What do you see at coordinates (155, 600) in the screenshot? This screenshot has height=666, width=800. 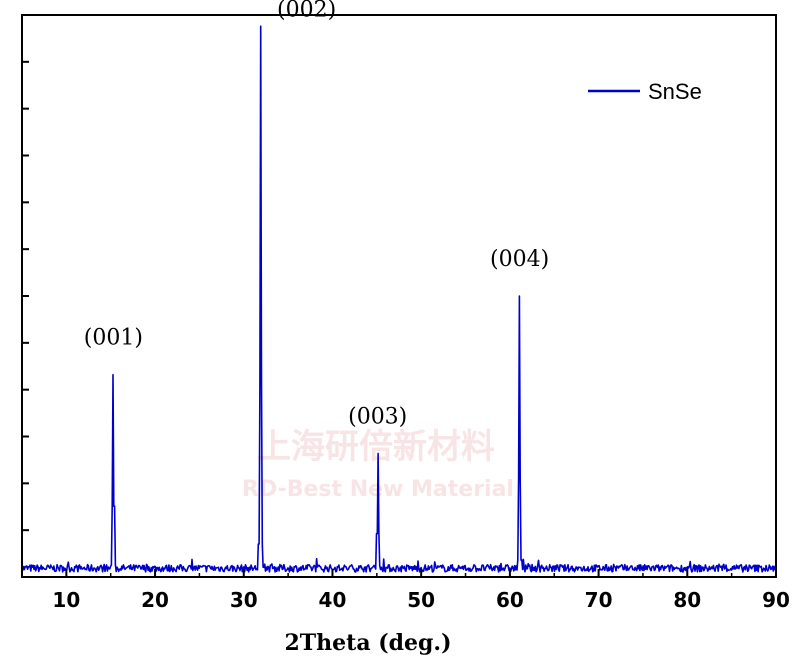 I see `x-tick-label: 20` at bounding box center [155, 600].